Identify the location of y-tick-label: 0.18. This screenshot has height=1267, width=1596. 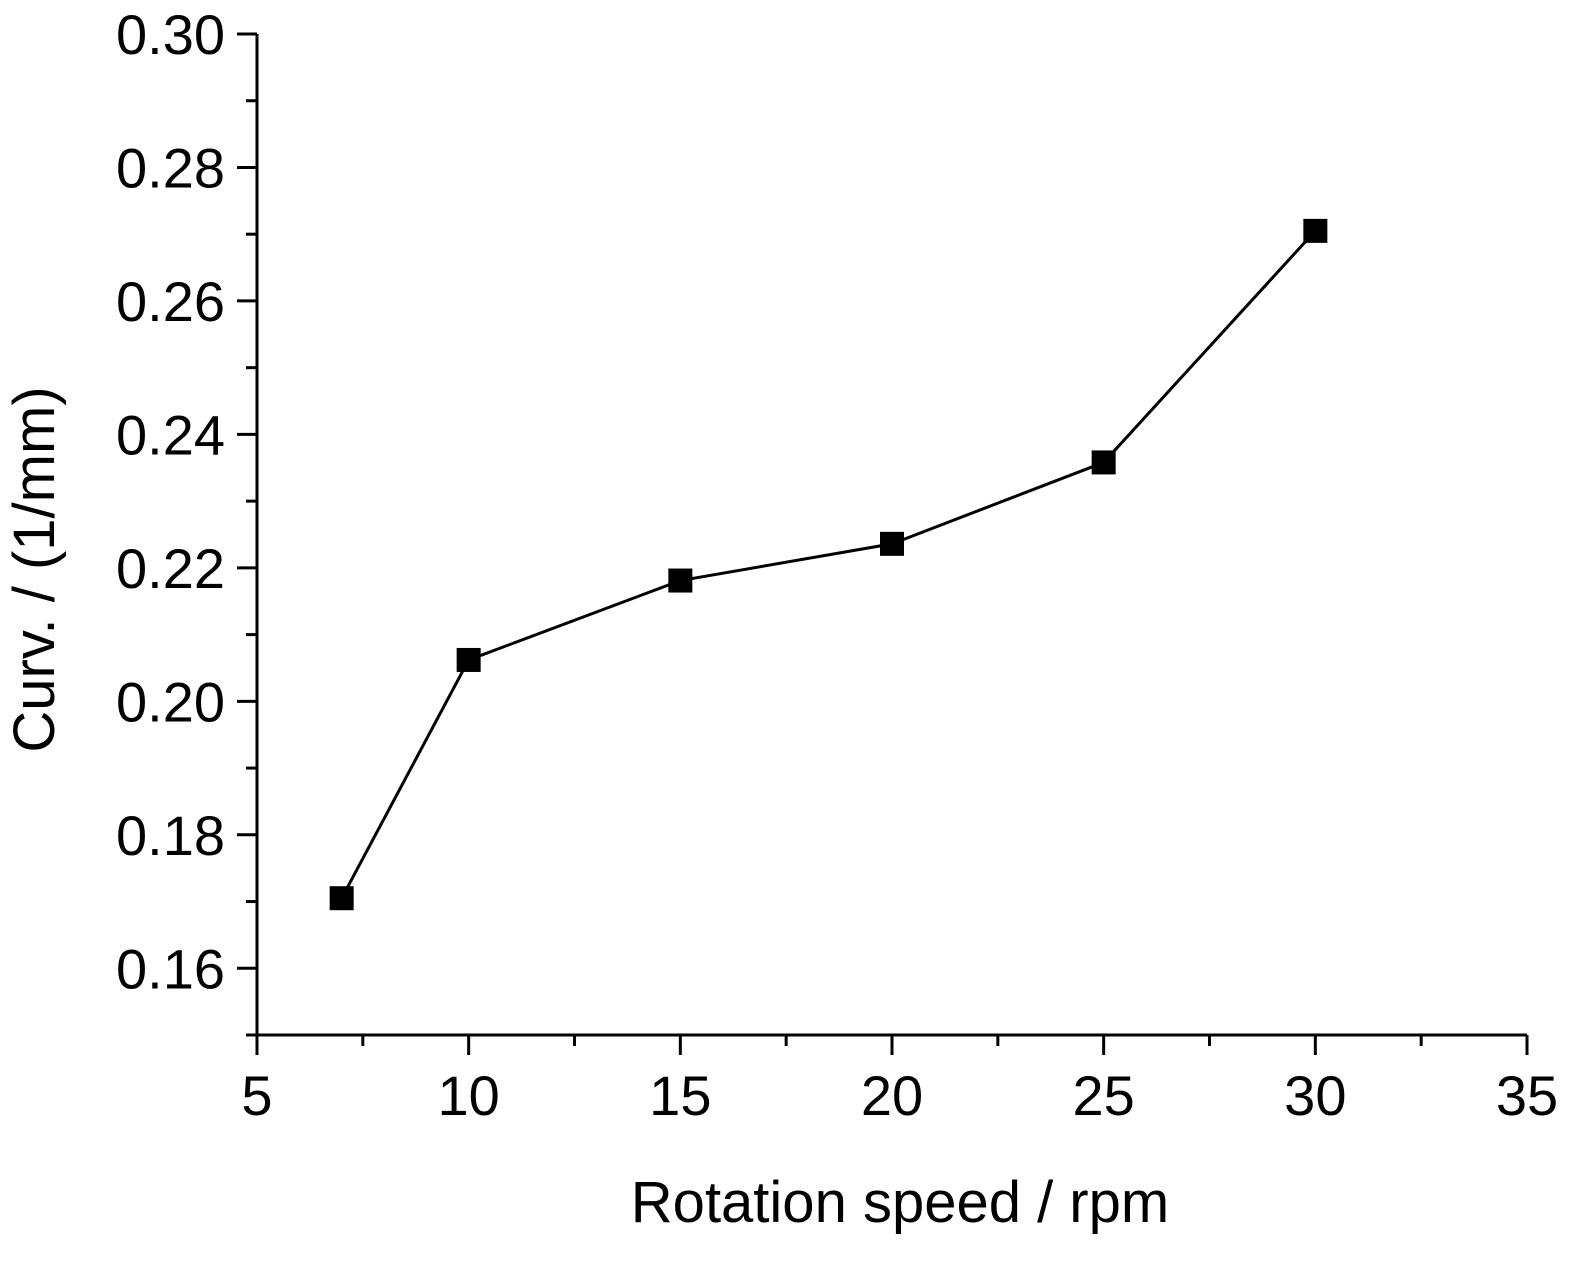
(170, 835).